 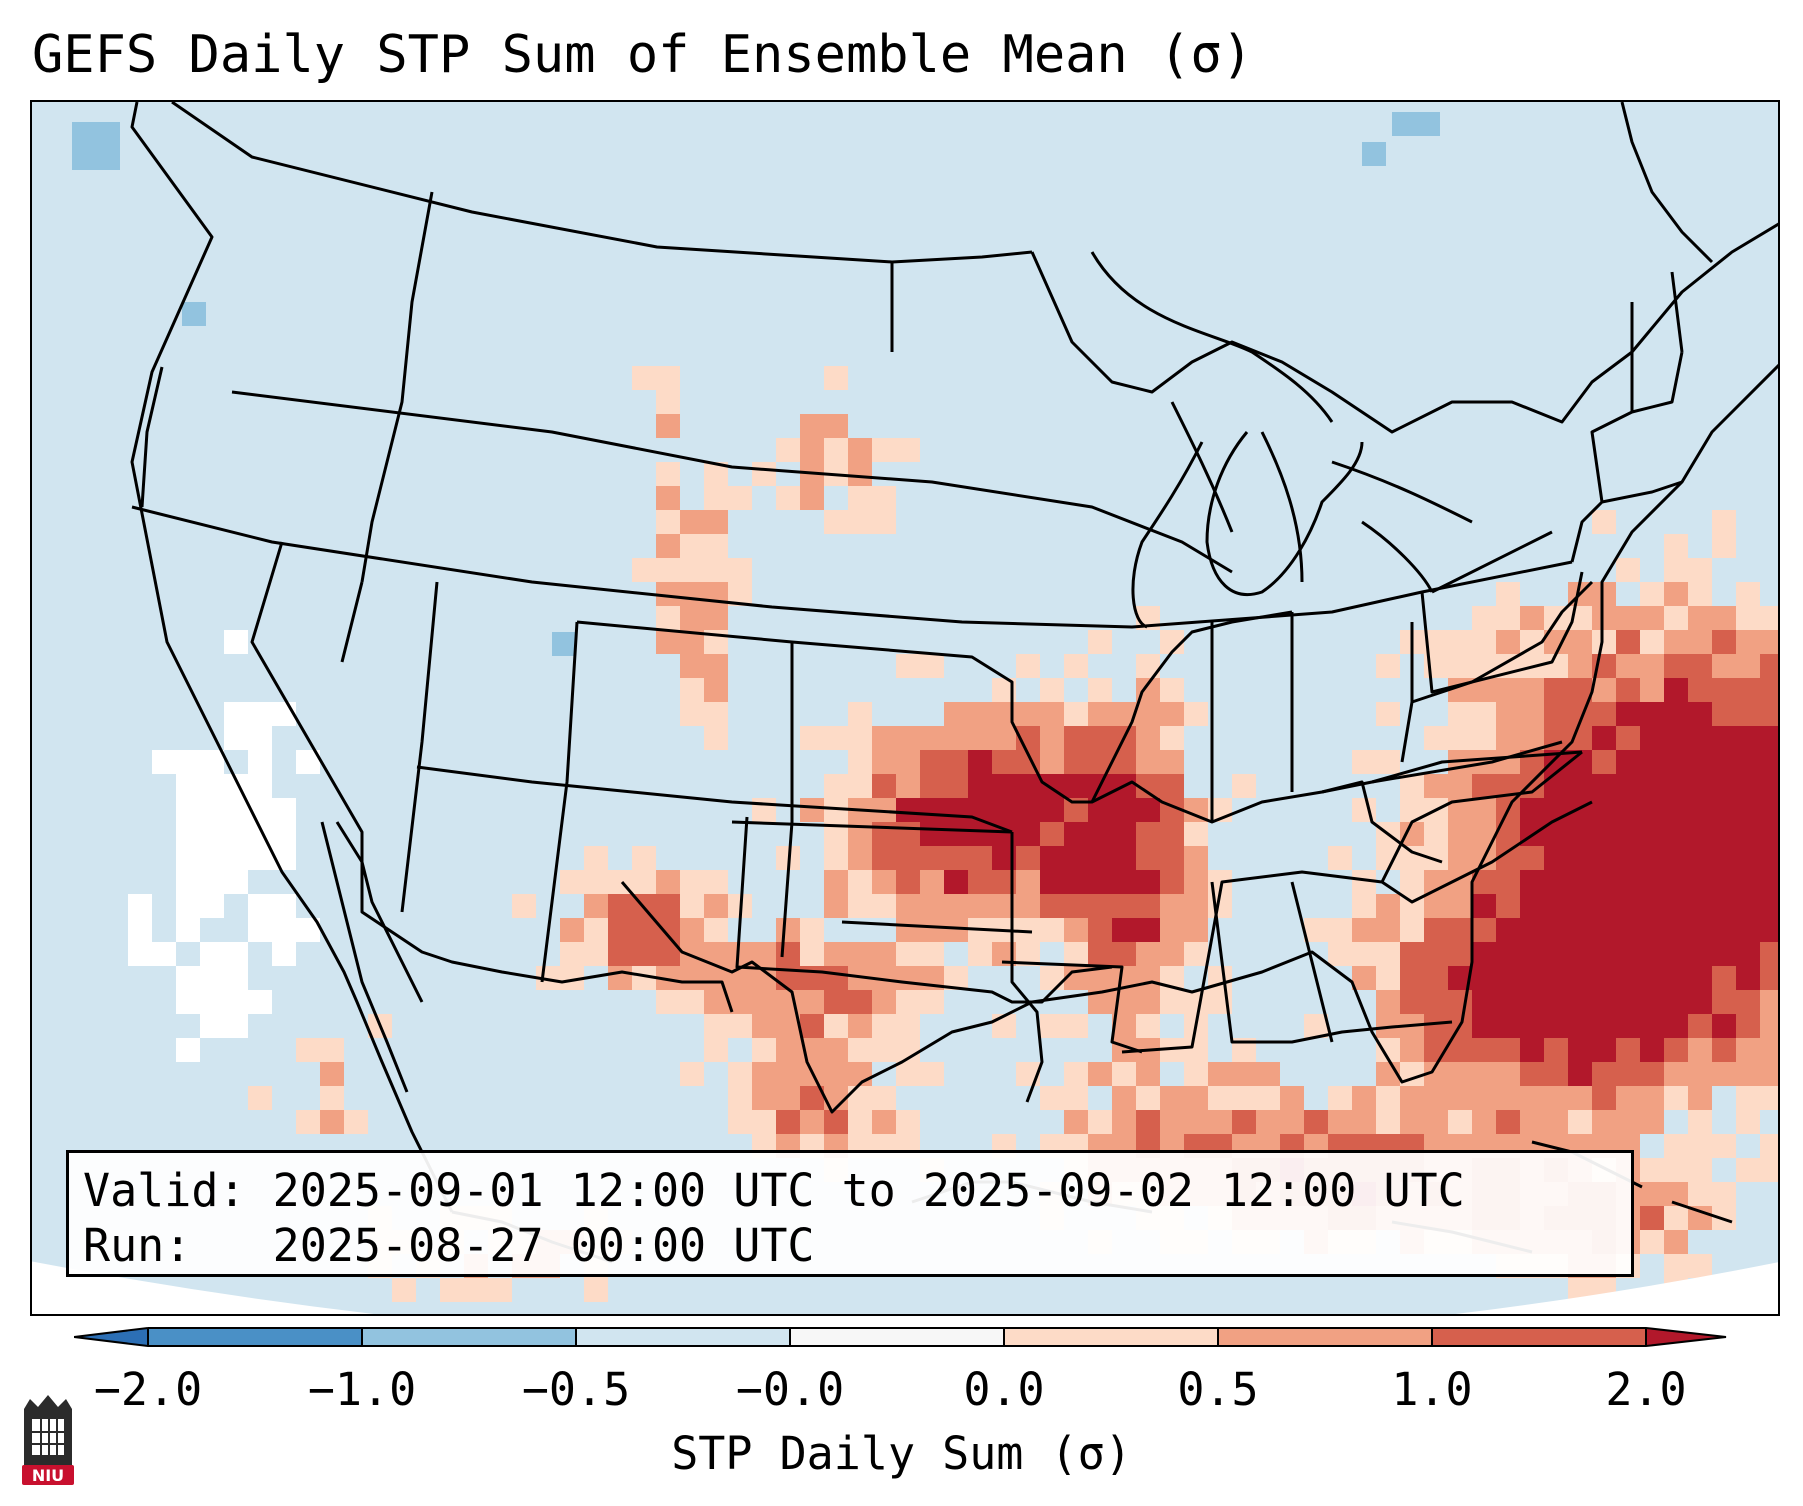 I want to click on niu-logo: NIU, so click(x=48, y=1440).